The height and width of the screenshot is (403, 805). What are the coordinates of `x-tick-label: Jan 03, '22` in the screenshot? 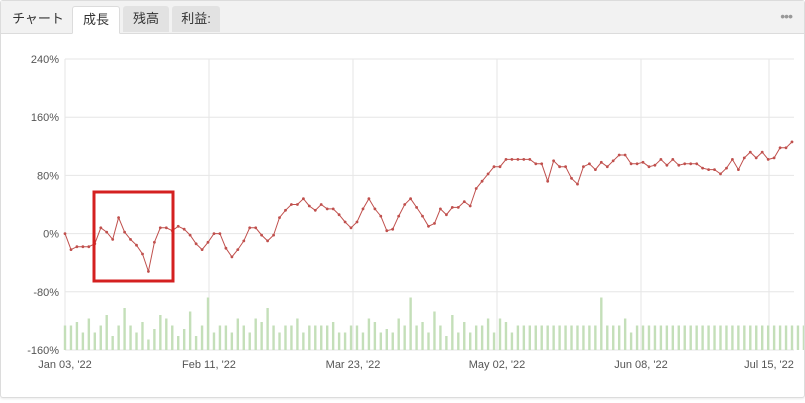 It's located at (64, 365).